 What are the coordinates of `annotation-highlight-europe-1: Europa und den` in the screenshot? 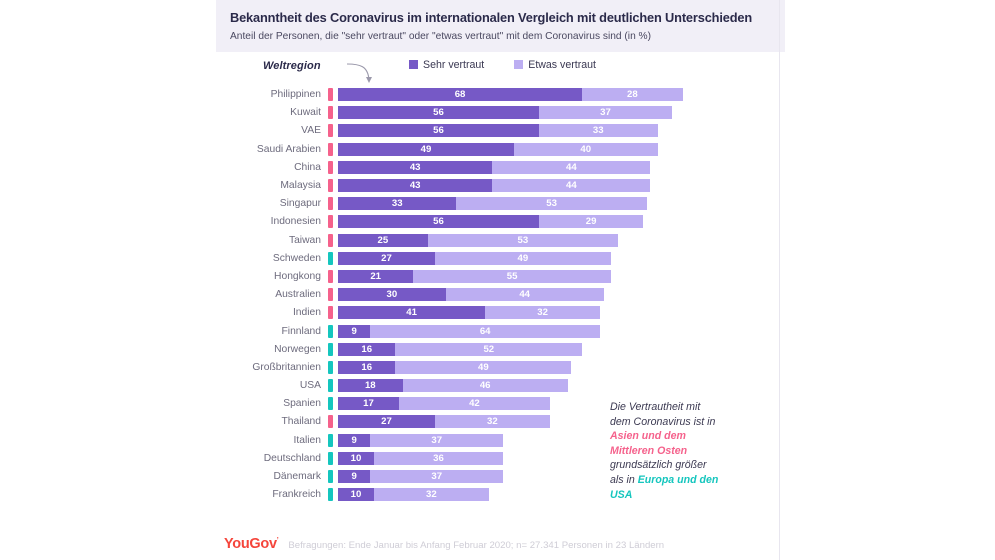 It's located at (678, 479).